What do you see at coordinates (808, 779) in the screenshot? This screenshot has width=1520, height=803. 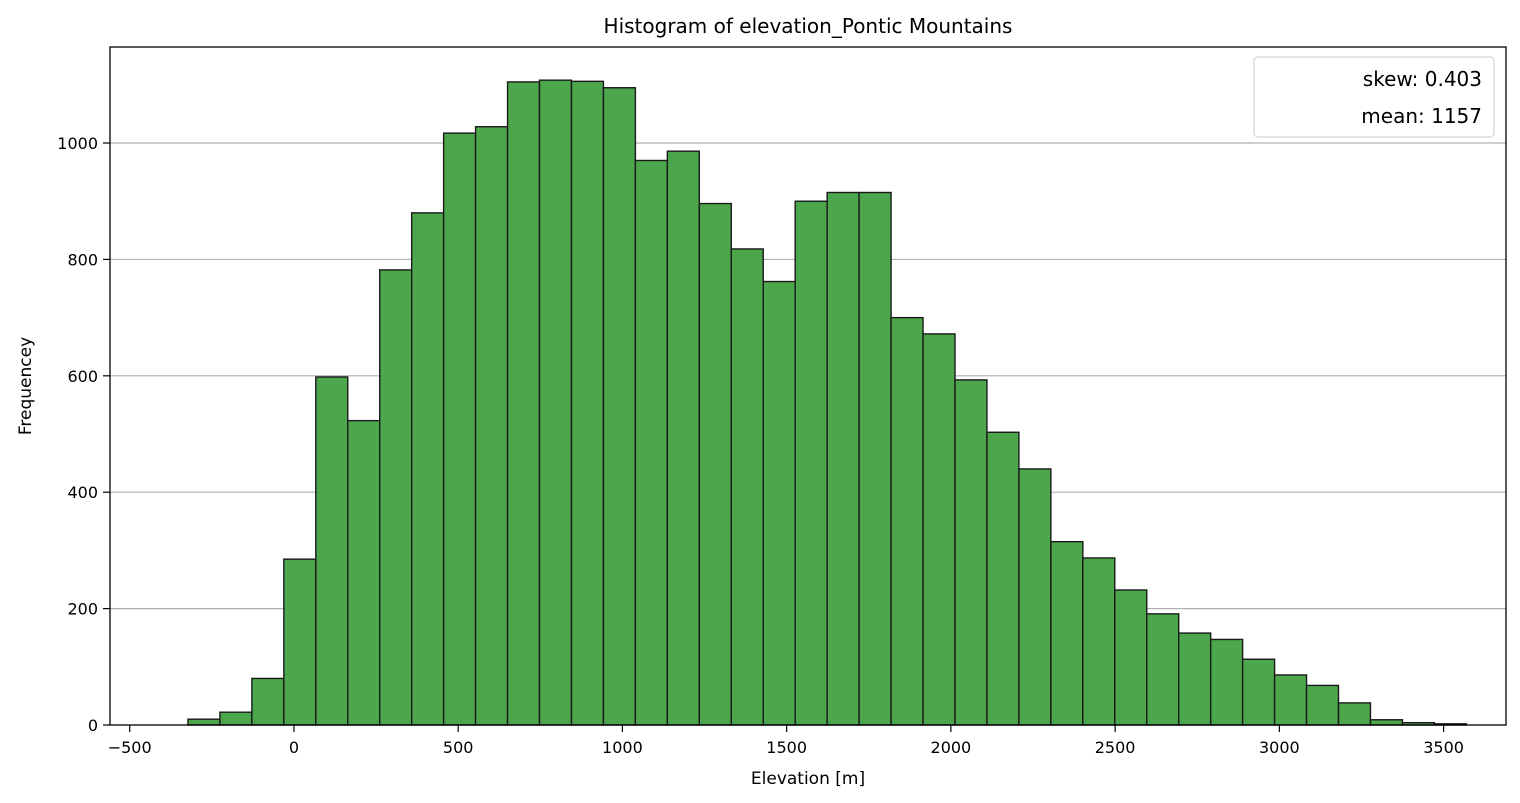 I see `x-axis-label: Elevation [m]` at bounding box center [808, 779].